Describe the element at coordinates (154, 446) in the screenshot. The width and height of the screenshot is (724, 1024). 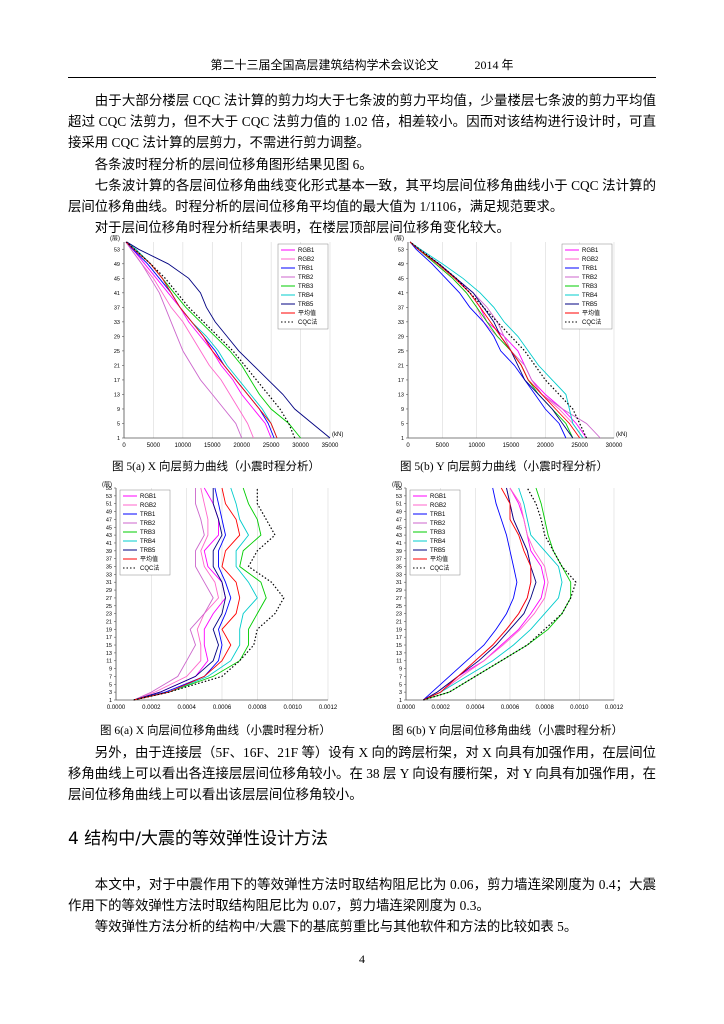
I see `x-tick-label: 5000` at that location.